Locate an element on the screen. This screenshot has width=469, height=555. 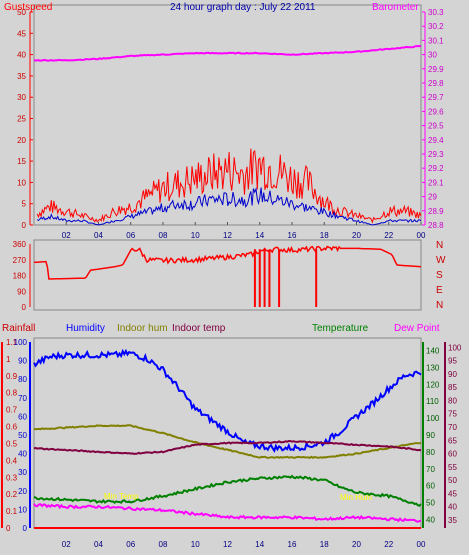
rainfall-tick-label: 0.8 is located at coordinates (12, 393).